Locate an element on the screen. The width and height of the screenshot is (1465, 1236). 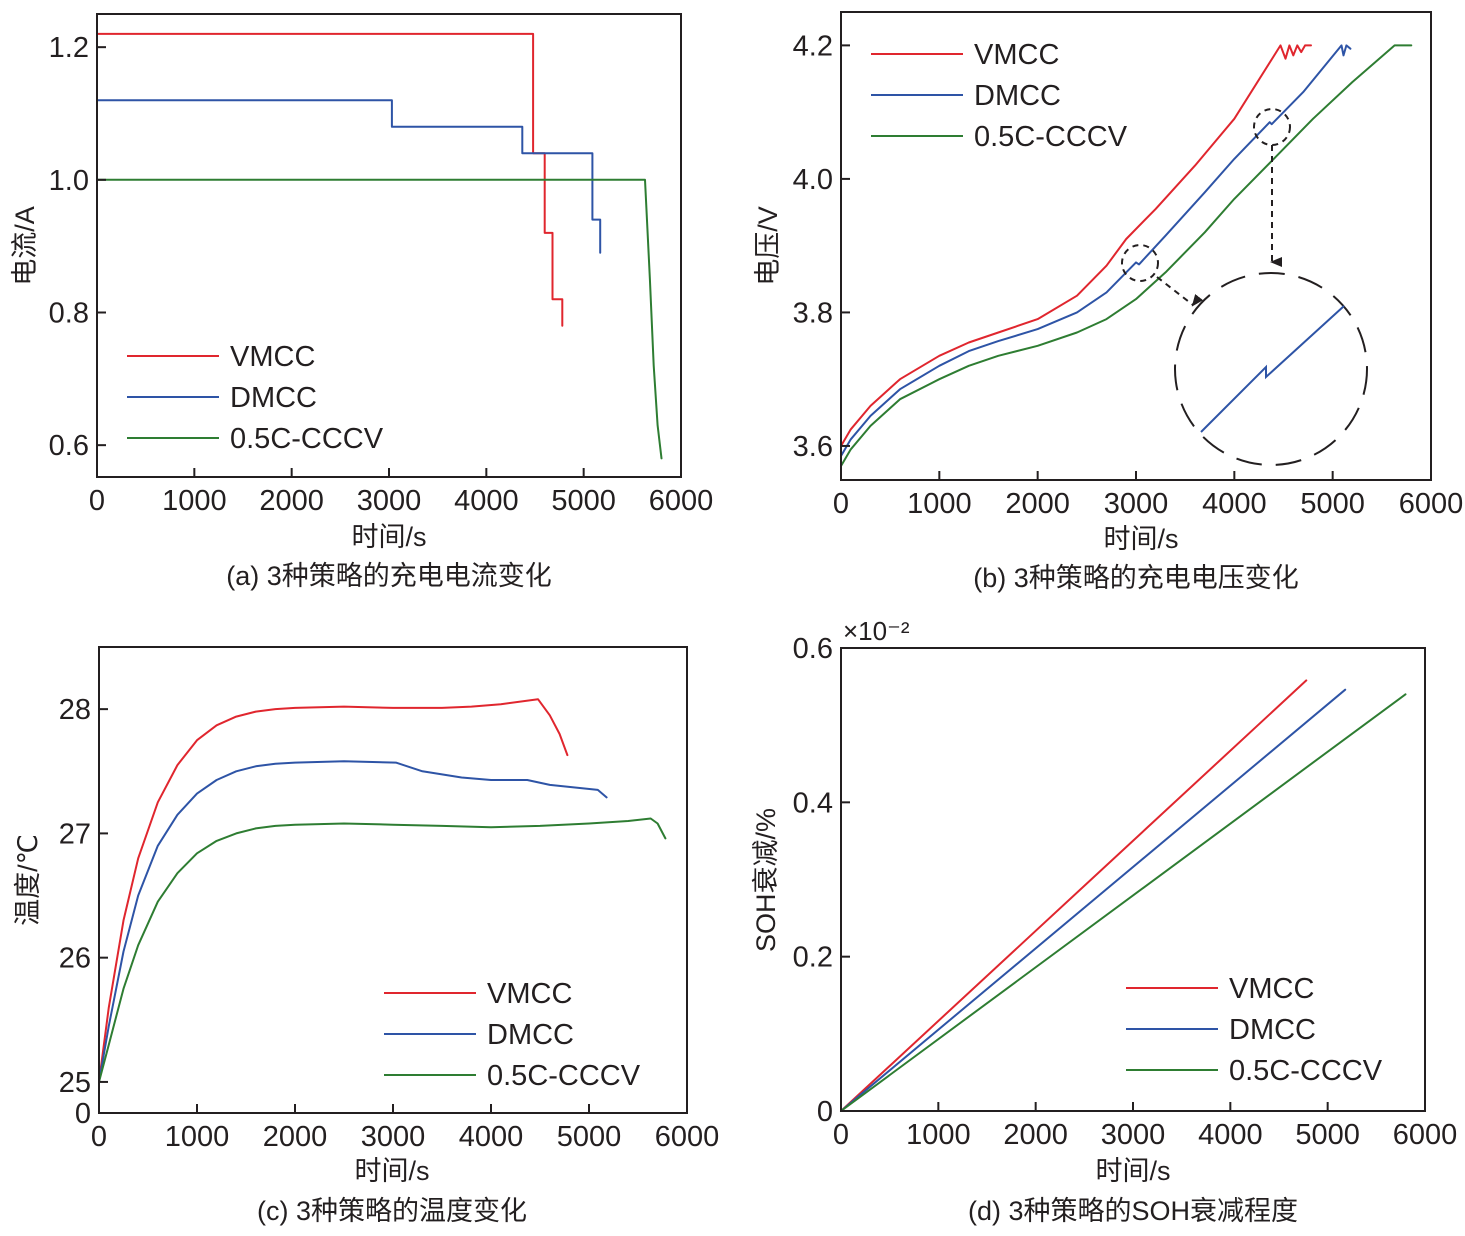
panel-d-legend-label: VMCC is located at coordinates (1271, 989).